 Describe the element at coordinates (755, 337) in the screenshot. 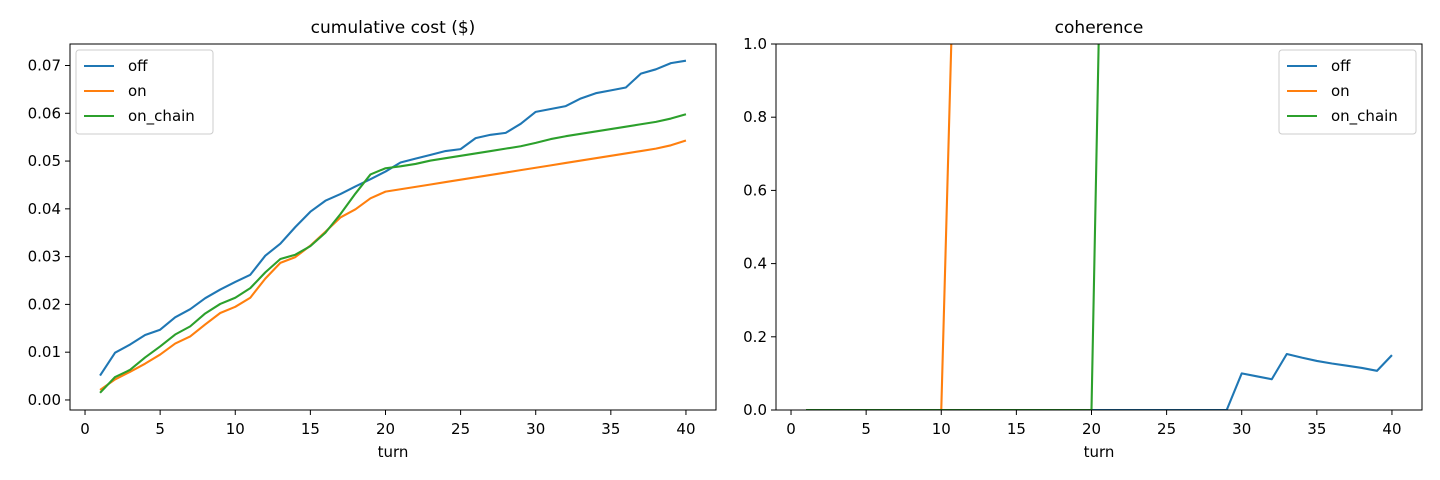

I see `y-tick-label: 0.2` at that location.